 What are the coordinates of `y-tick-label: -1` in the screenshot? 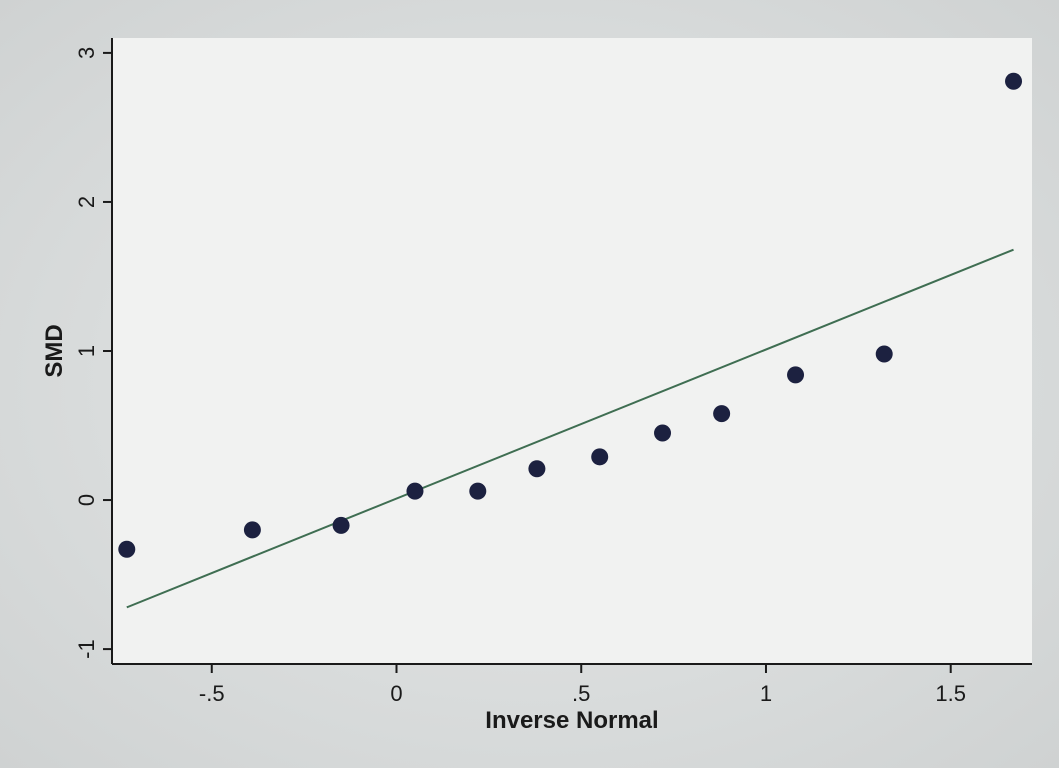 It's located at (86, 649).